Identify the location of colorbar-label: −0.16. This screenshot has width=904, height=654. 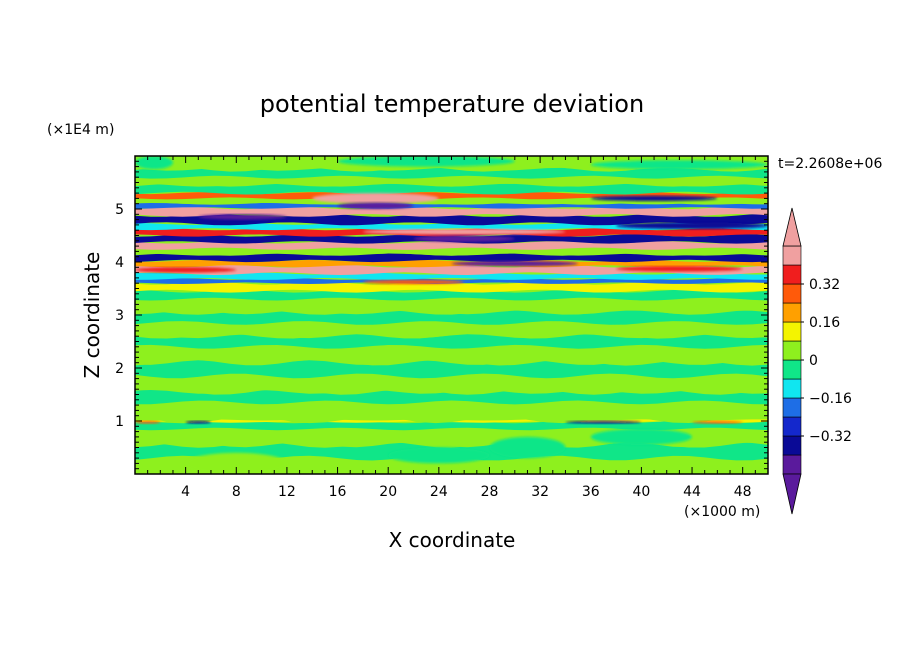
(830, 399).